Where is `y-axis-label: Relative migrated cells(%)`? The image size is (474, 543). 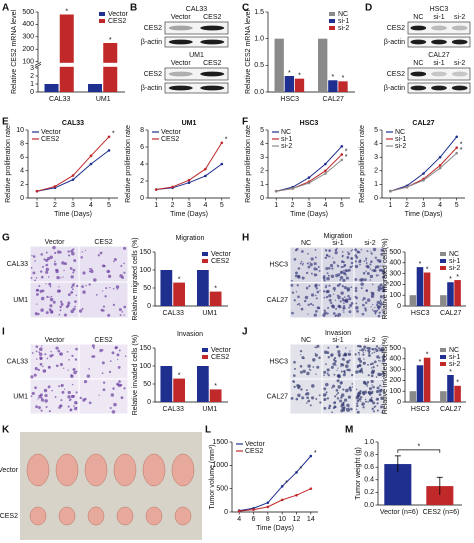 y-axis-label: Relative migrated cells(%) is located at coordinates (385, 278).